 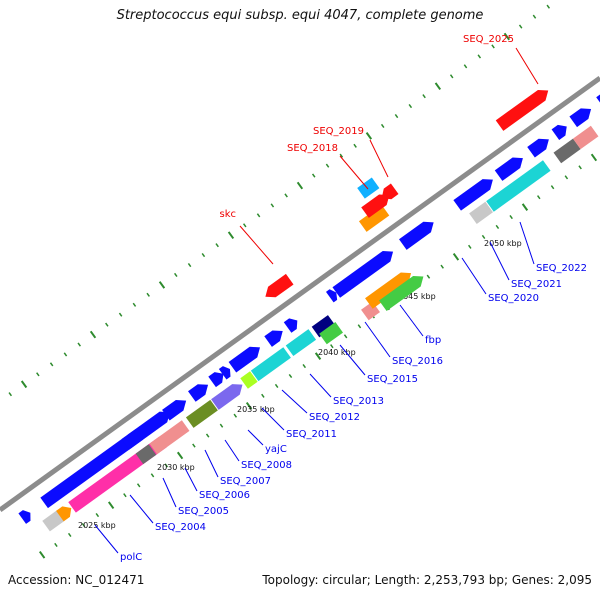 I want to click on tick-label: 2040 kbp, so click(x=337, y=352).